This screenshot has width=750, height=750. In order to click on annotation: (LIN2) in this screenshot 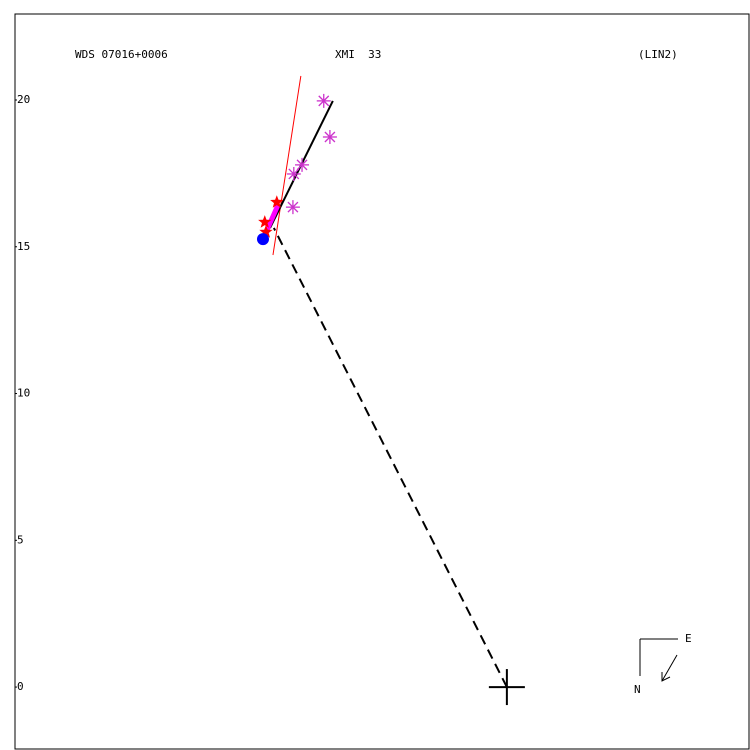, I will do `click(658, 54)`.